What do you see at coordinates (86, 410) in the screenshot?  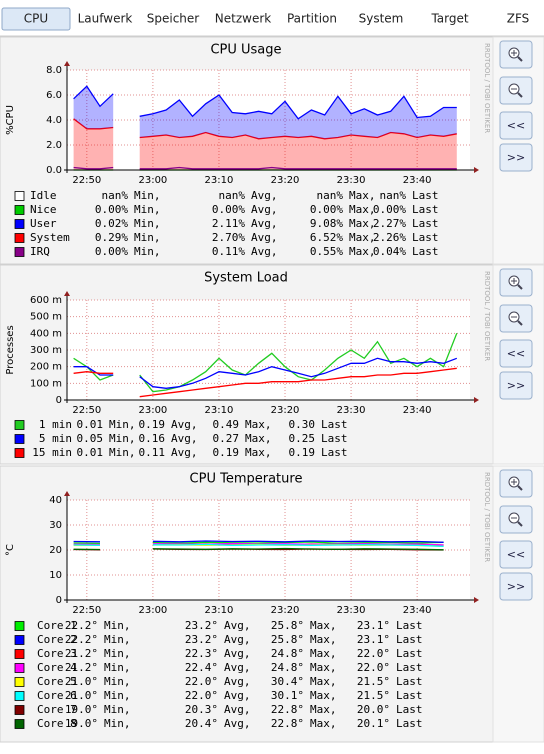 I see `x-tick-label: 22:50` at bounding box center [86, 410].